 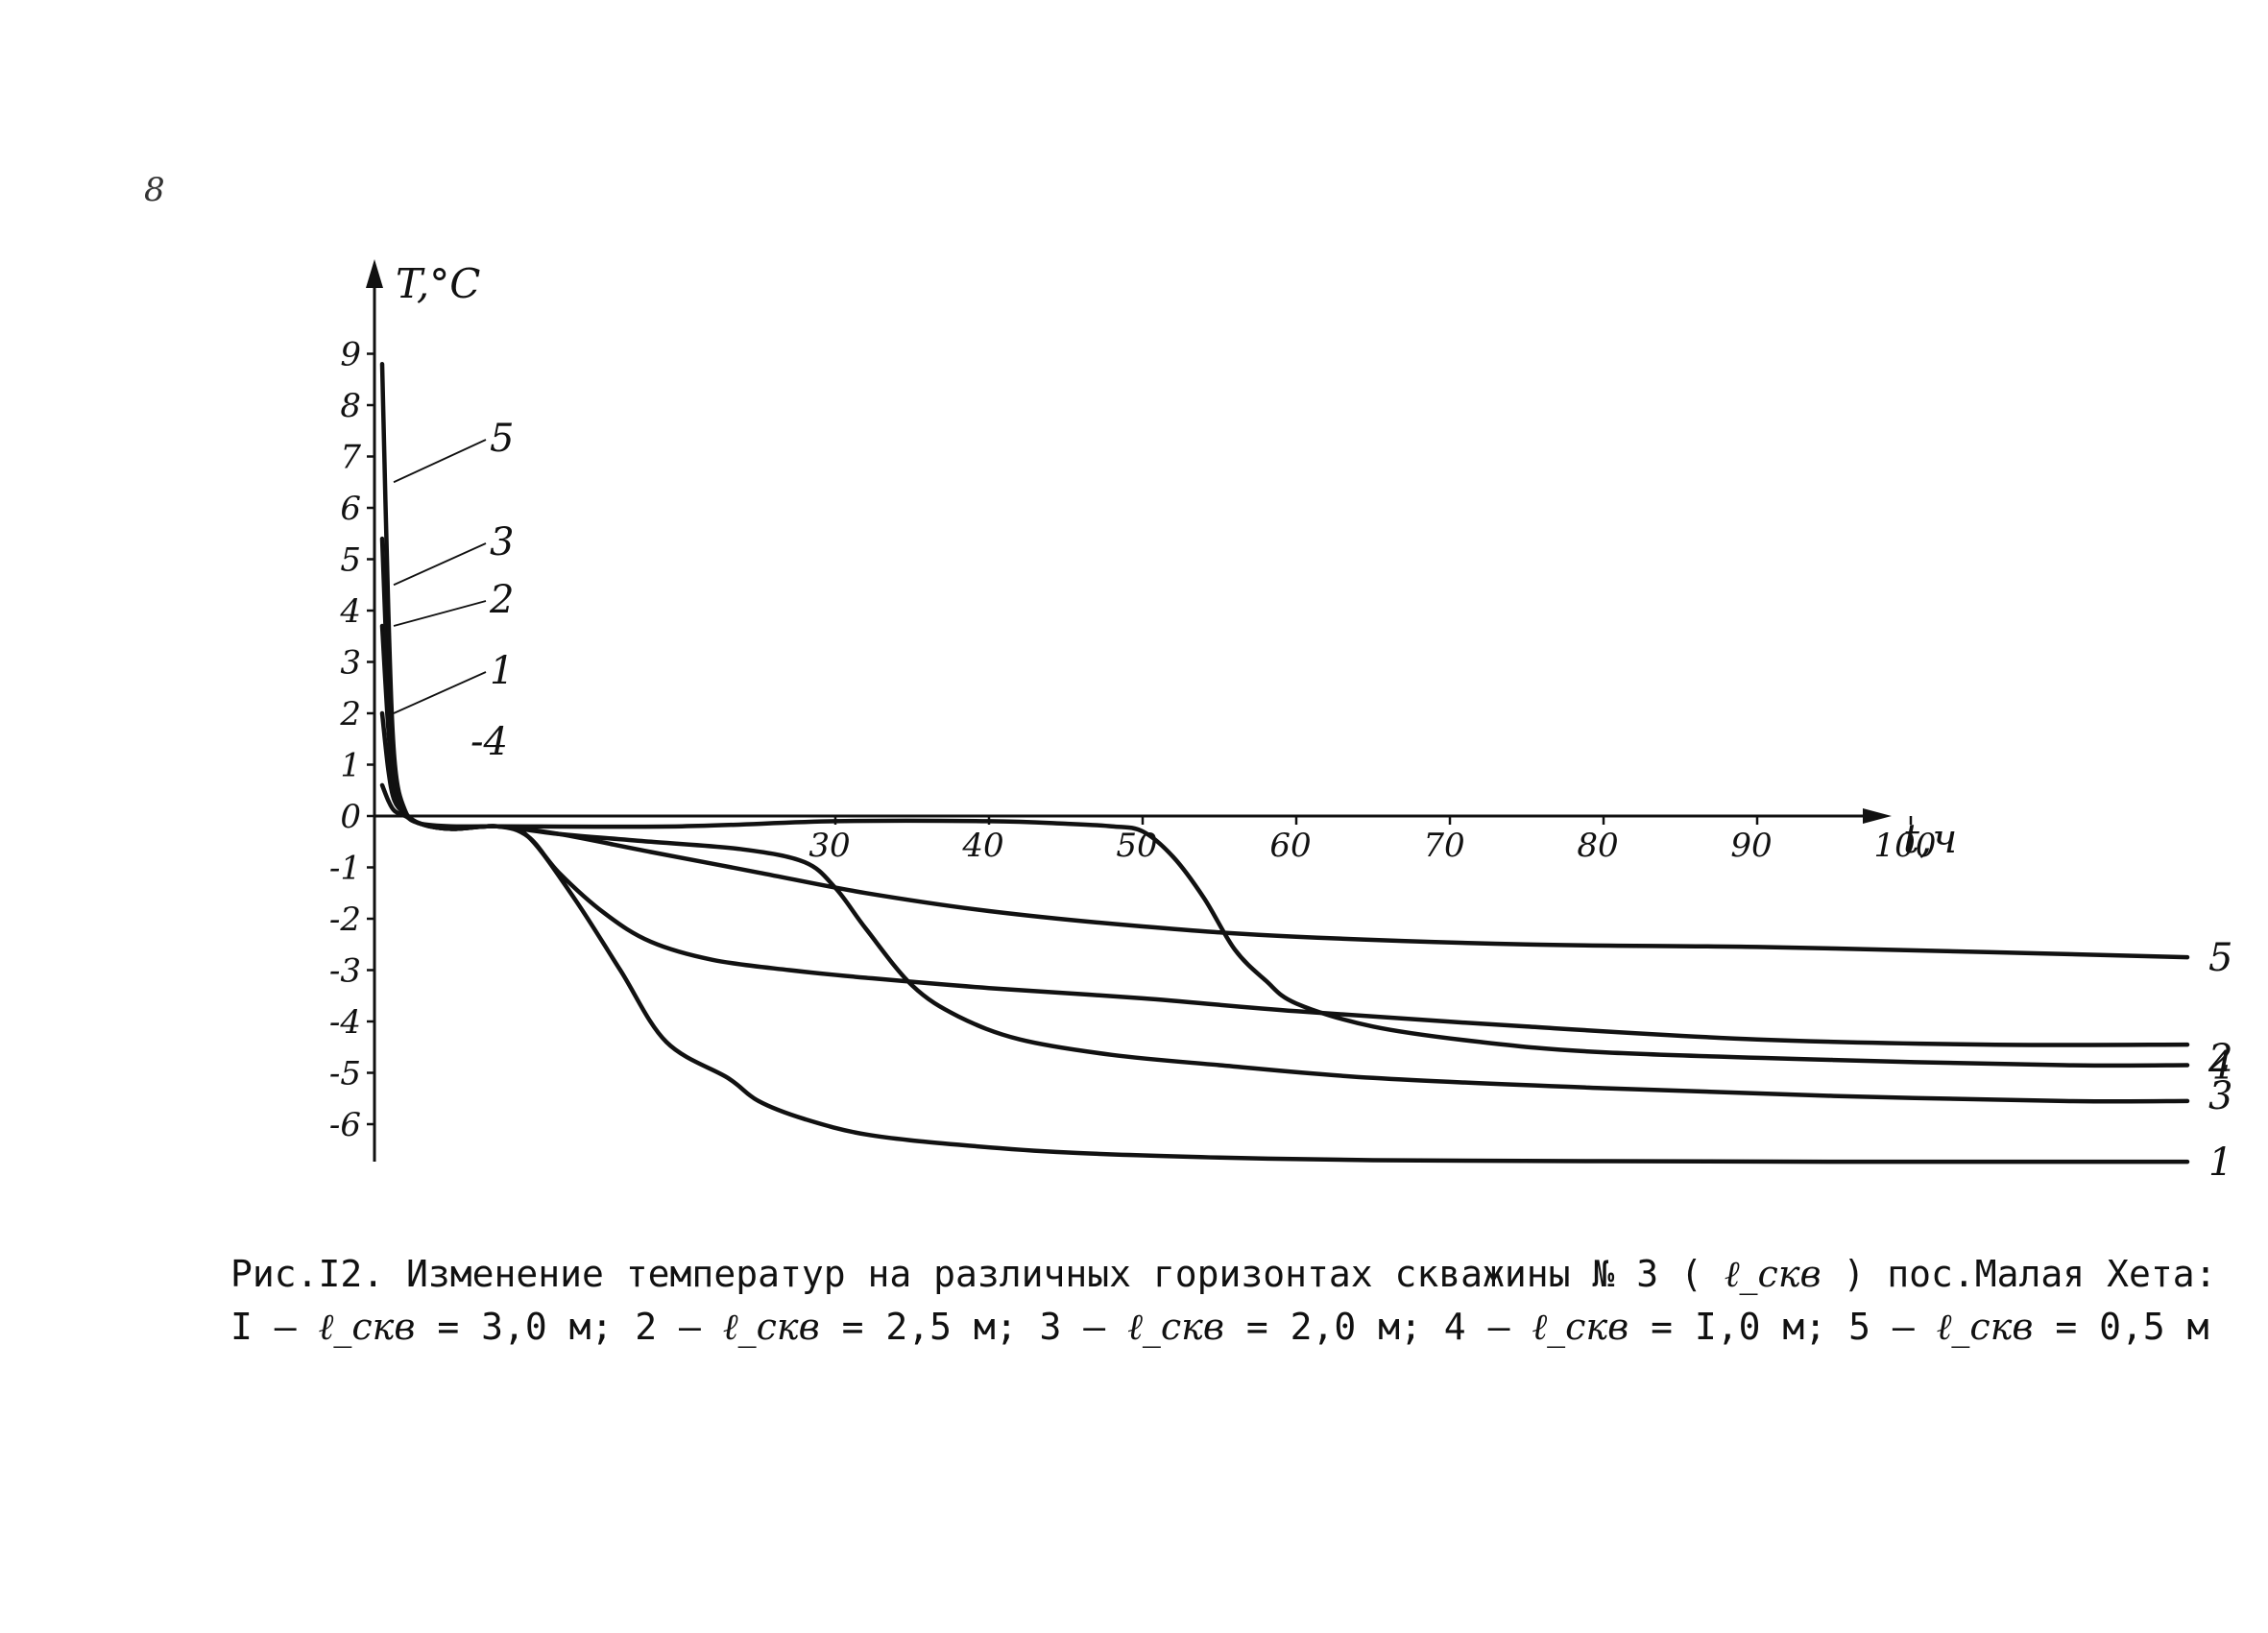 What do you see at coordinates (1230, 1327) in the screenshot?
I see `legend-entry-3: 3 – ℓ_скв = 2,0 м;` at bounding box center [1230, 1327].